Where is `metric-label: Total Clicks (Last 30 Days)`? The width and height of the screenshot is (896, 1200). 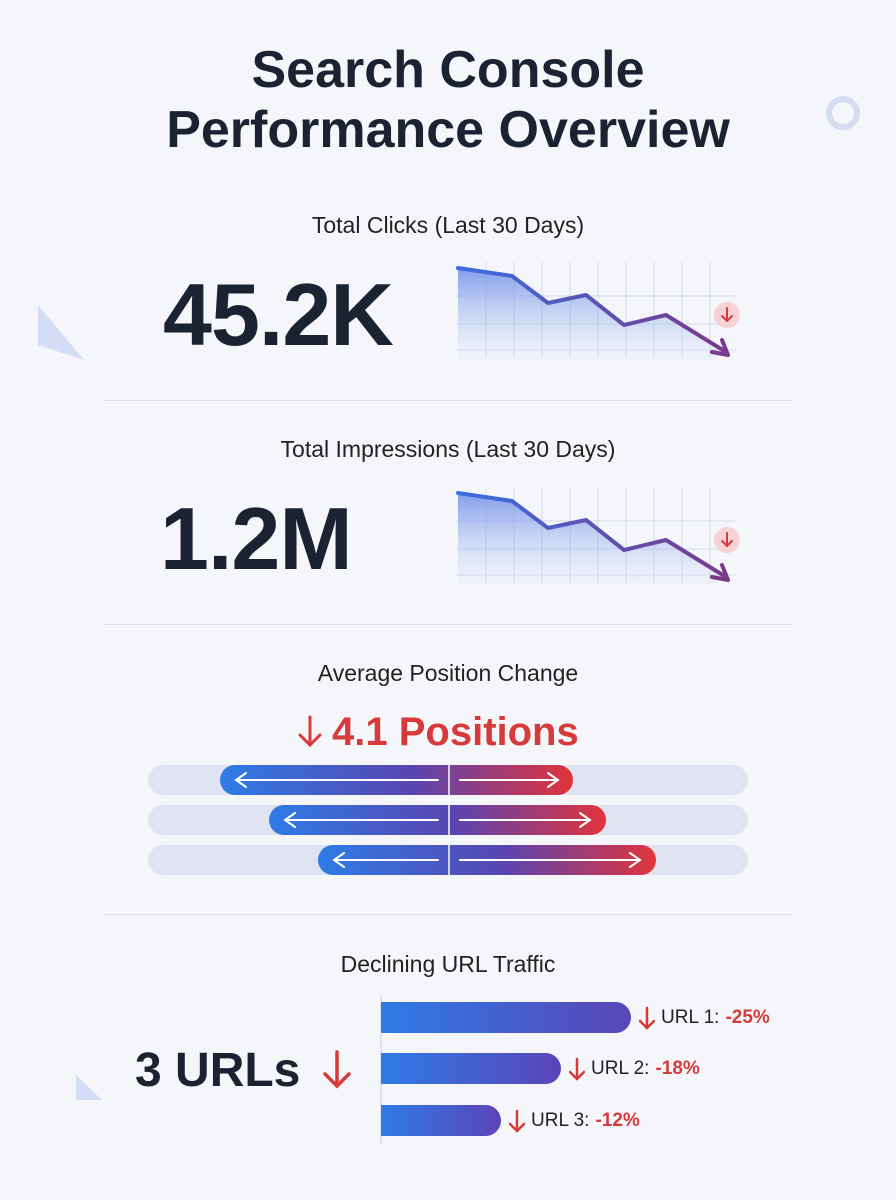
metric-label: Total Clicks (Last 30 Days) is located at coordinates (448, 225).